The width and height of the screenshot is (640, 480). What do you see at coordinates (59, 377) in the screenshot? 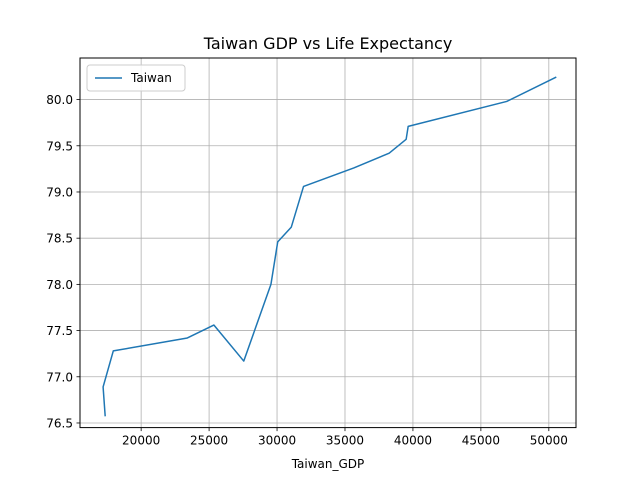
I see `y-tick-label: 77.0` at bounding box center [59, 377].